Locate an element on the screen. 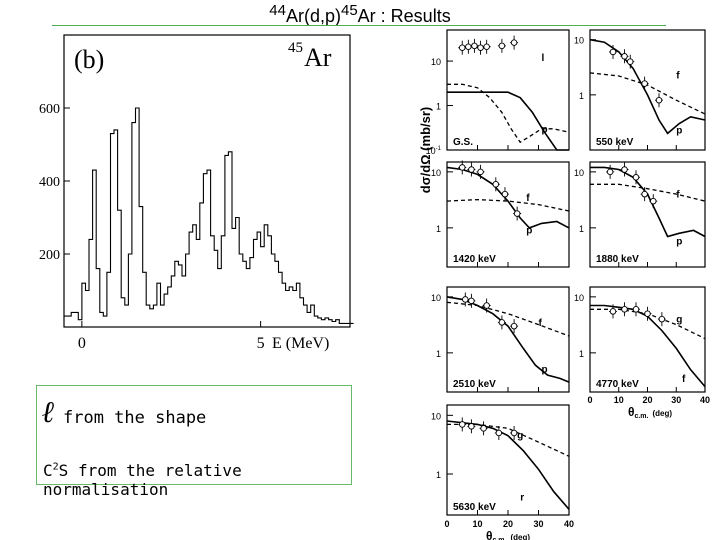 Image resolution: width=720 pixels, height=540 pixels. ang-panel-1: 10 1 10-1 l p G.S. is located at coordinates (498, 92).